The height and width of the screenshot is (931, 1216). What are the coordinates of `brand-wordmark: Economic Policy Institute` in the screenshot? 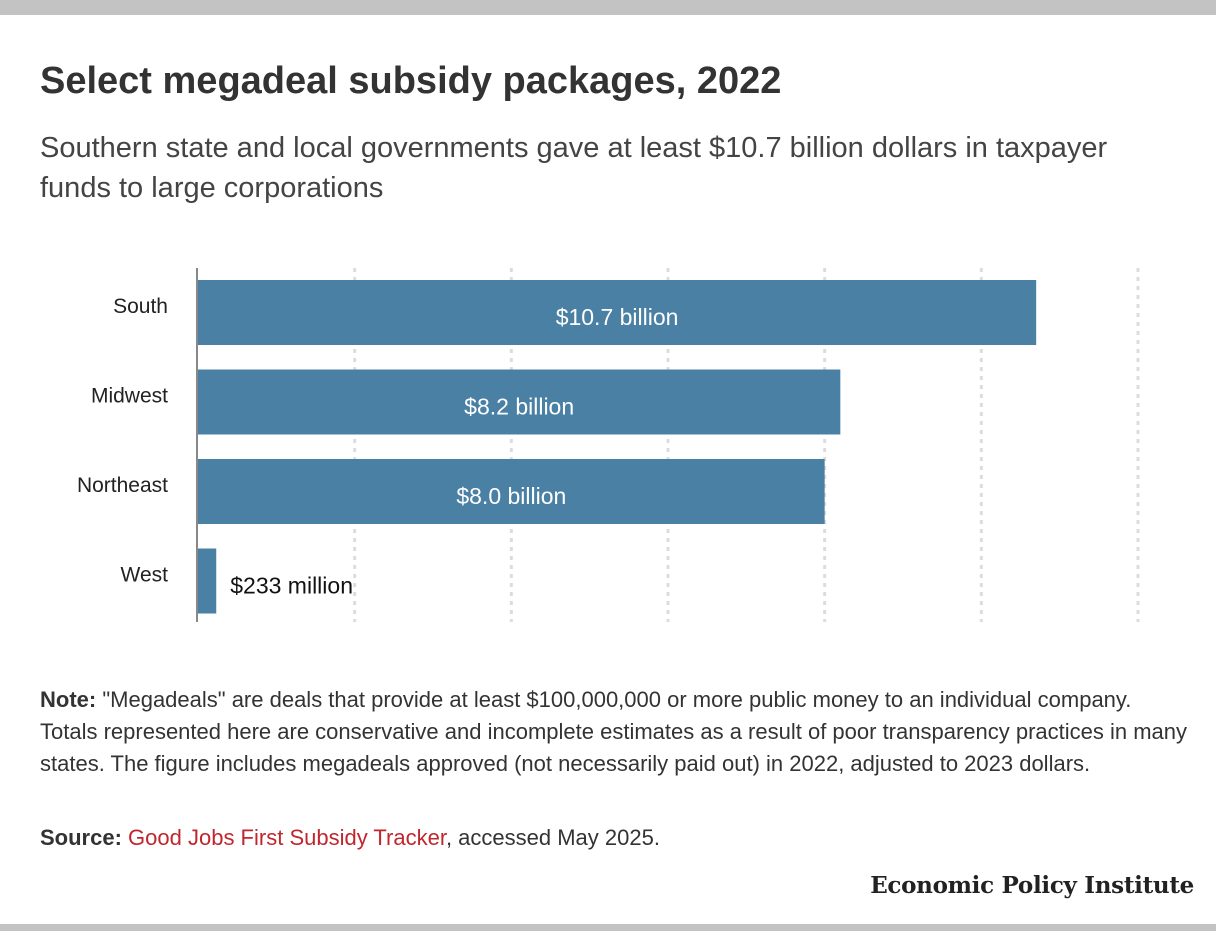 It's located at (1032, 885).